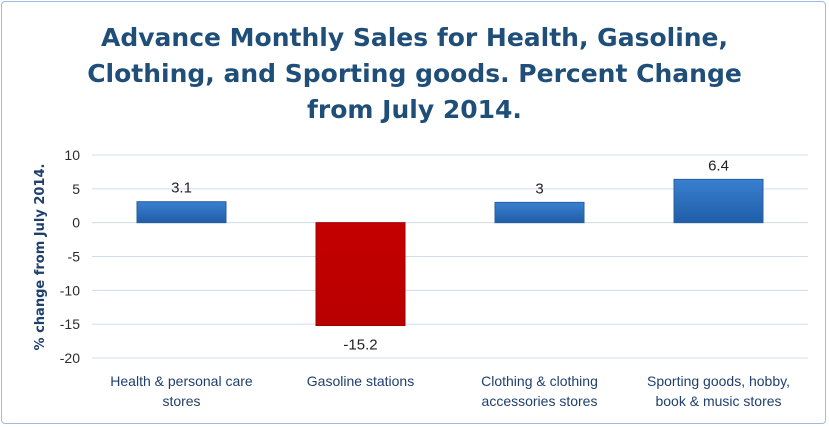 The image size is (829, 427). I want to click on x-tick-label: Health & personal care, so click(181, 381).